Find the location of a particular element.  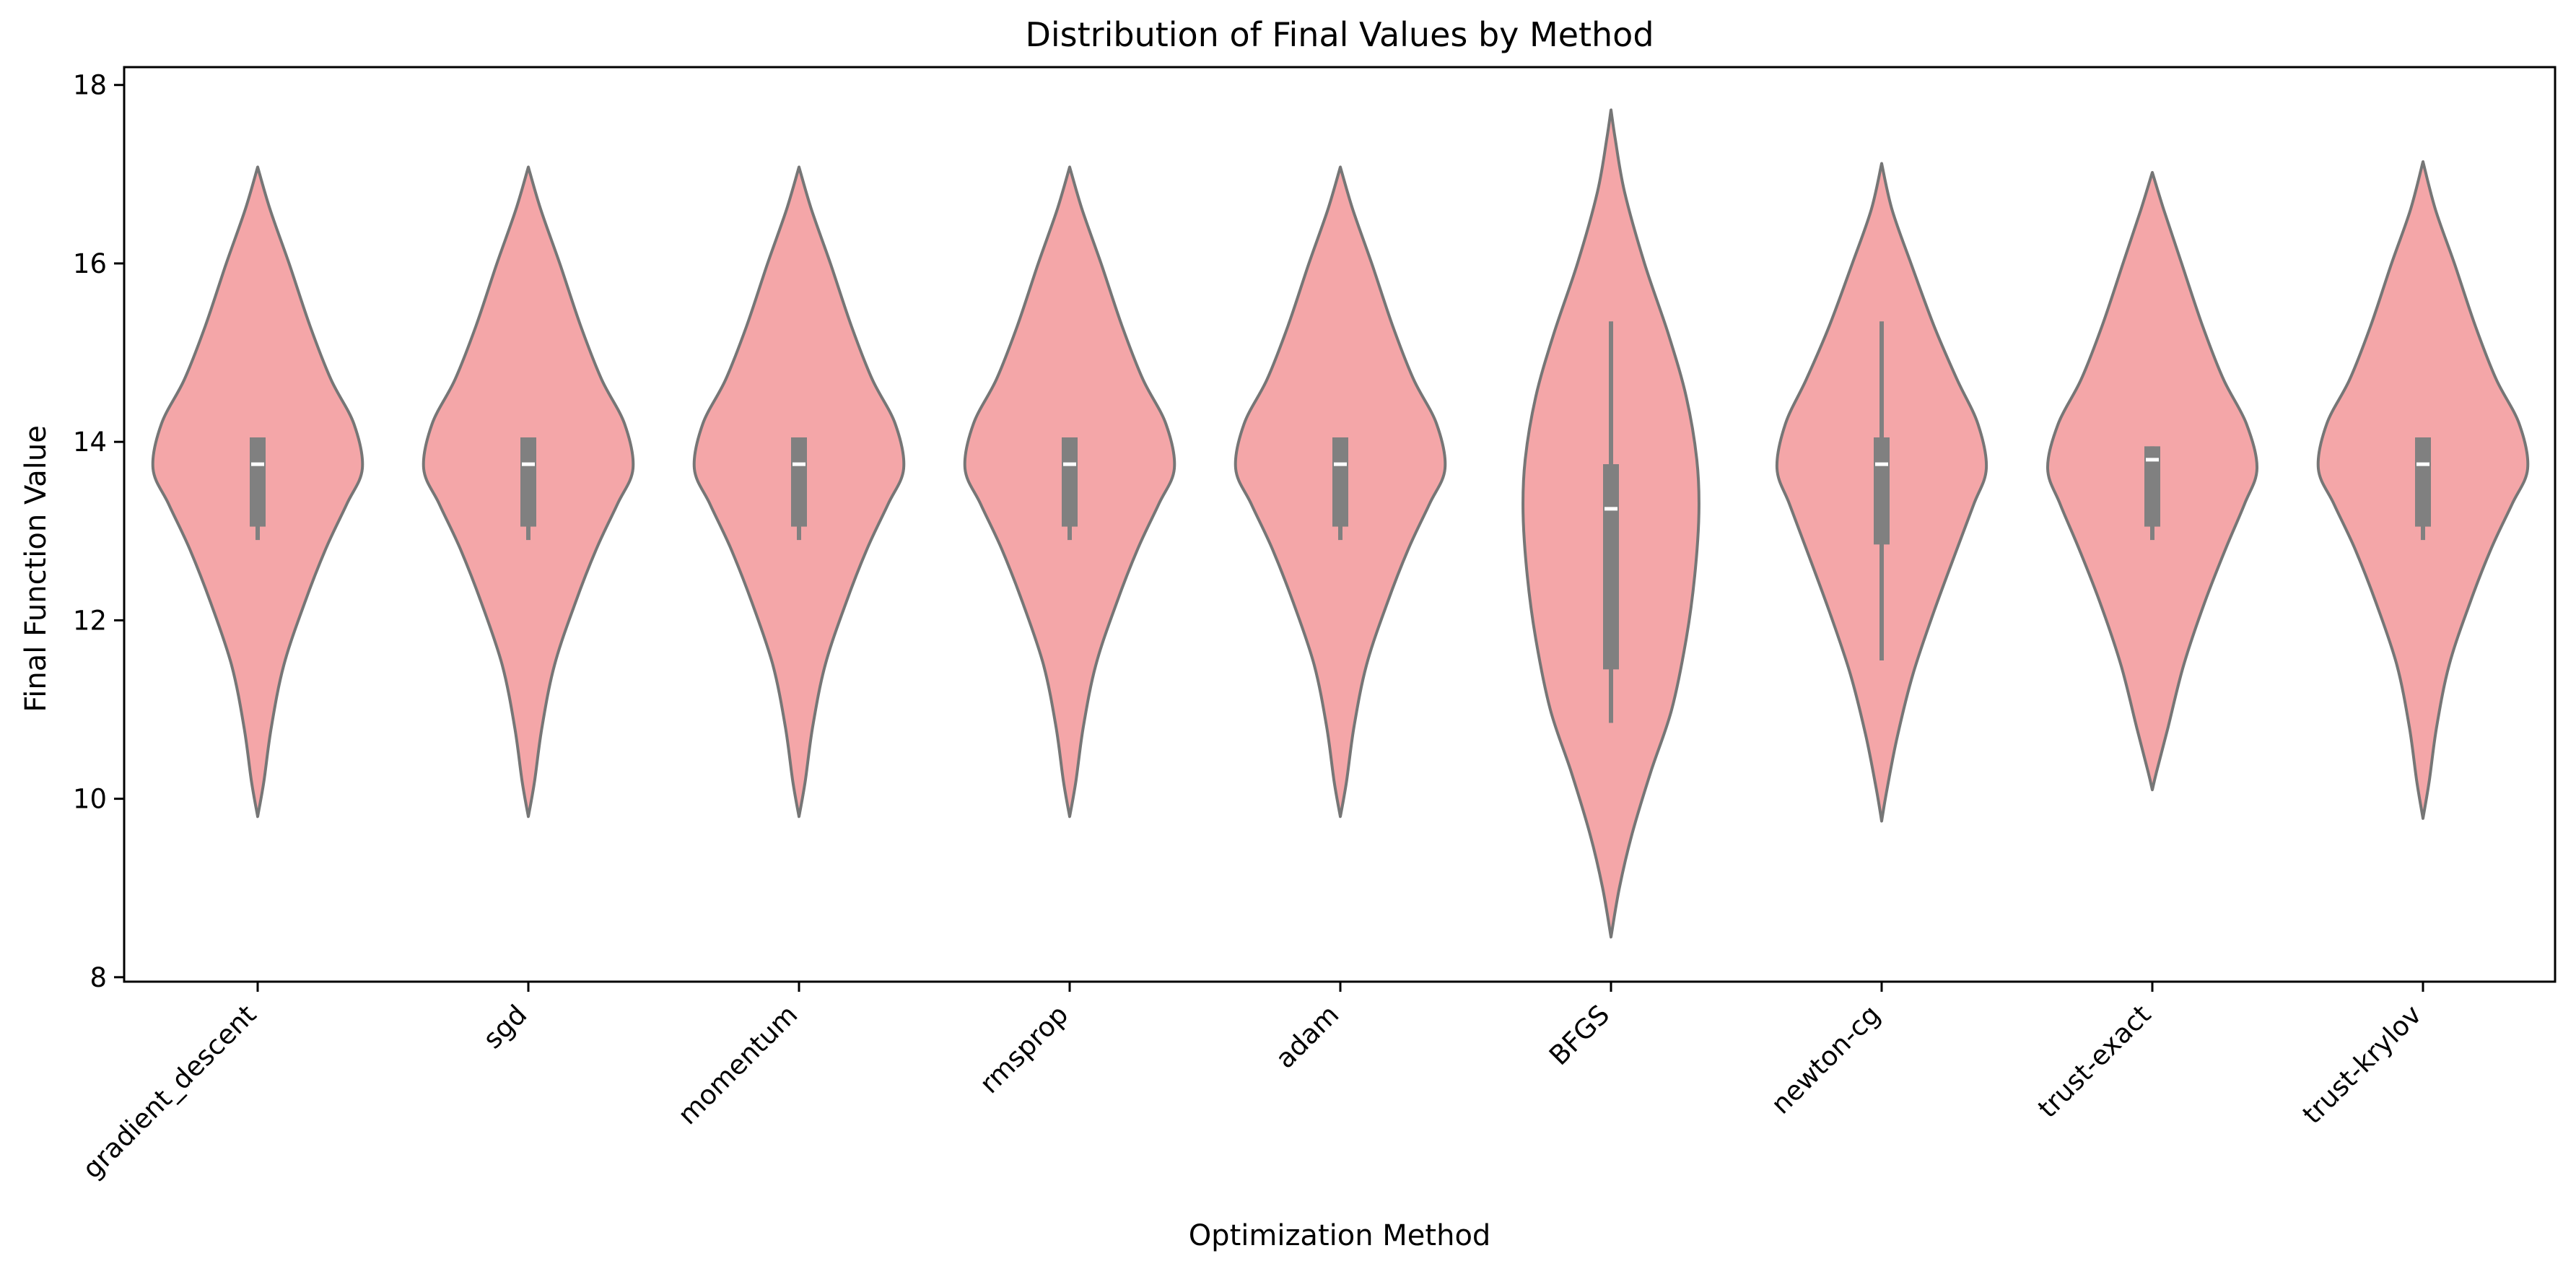

iqr-box-newton-cg is located at coordinates (1882, 491).